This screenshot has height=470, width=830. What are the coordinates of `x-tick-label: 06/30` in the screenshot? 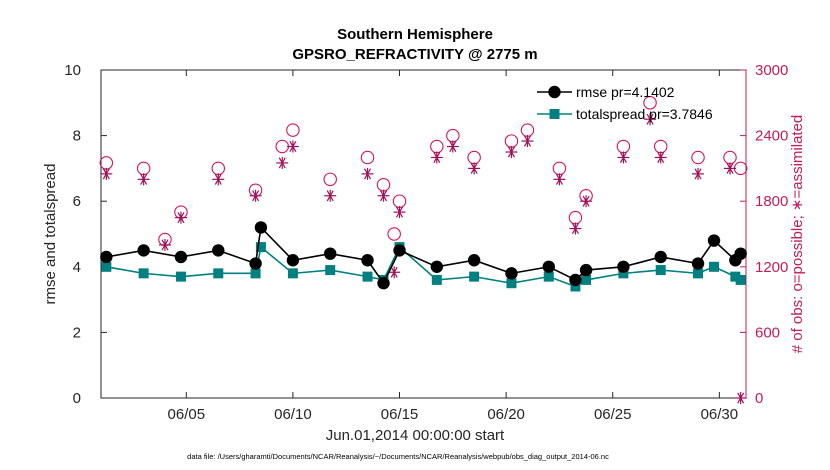 It's located at (720, 414).